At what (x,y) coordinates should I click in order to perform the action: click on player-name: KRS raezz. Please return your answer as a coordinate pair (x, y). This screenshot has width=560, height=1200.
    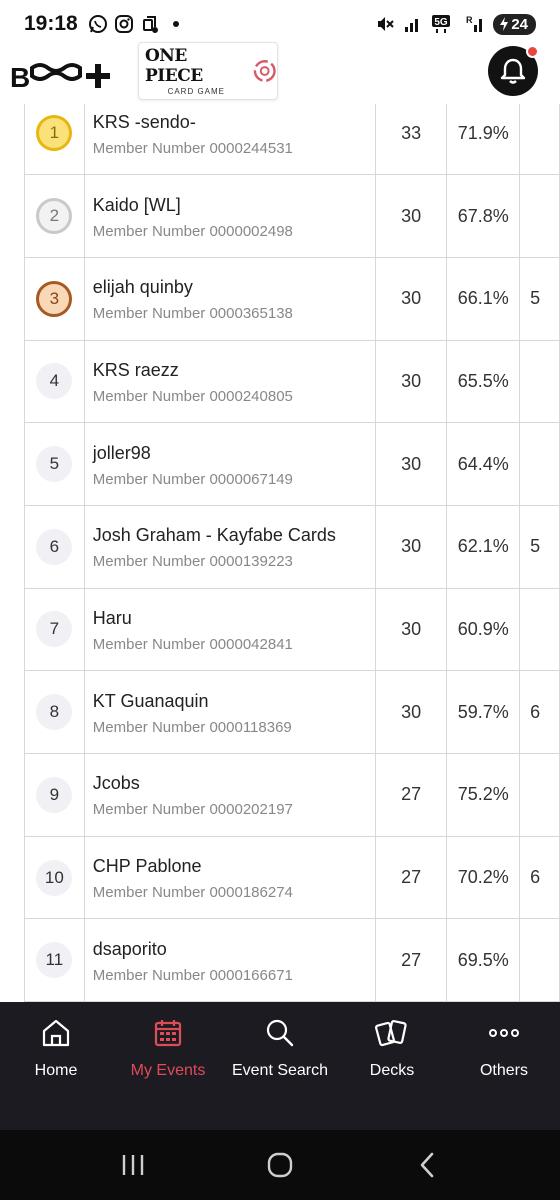
    Looking at the image, I should click on (135, 369).